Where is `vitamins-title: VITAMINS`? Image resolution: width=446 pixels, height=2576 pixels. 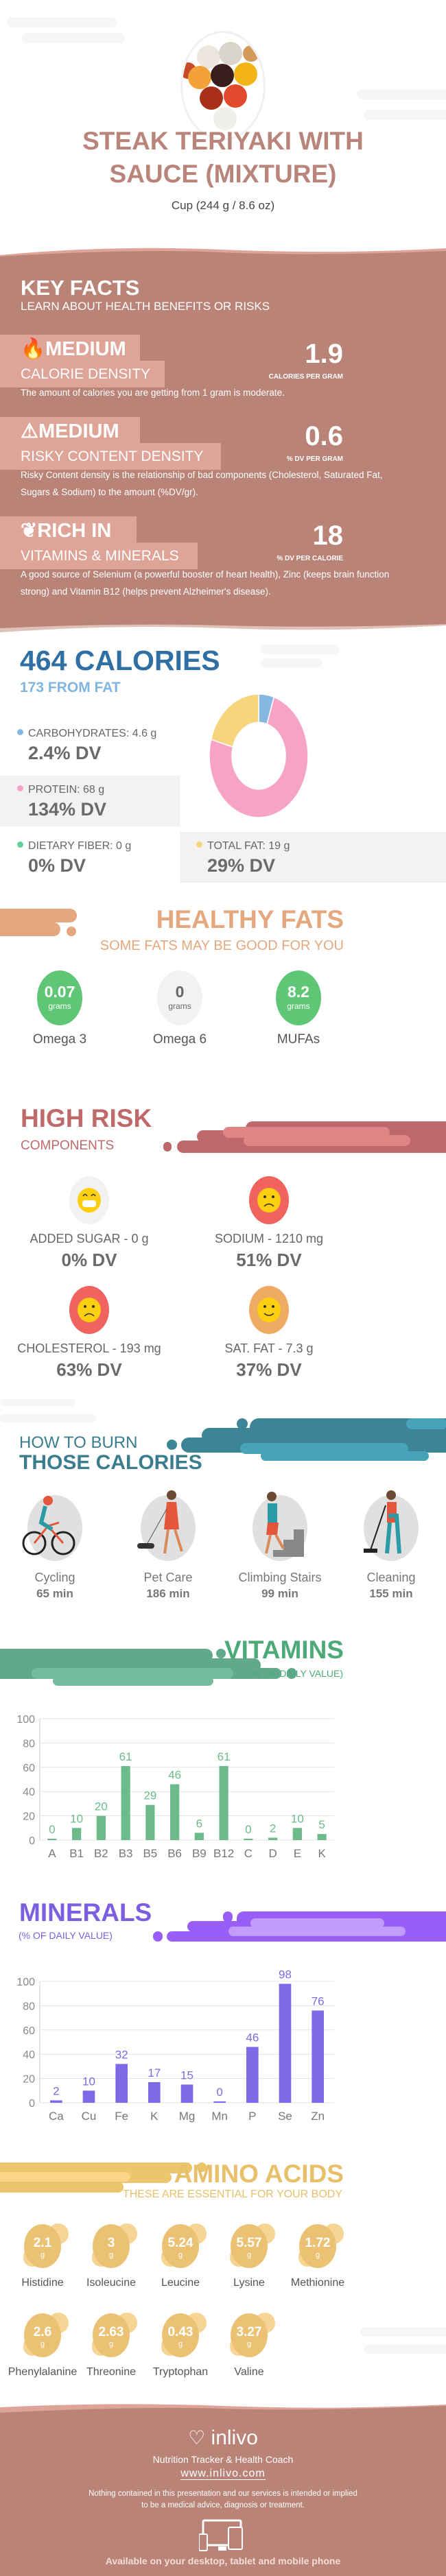 vitamins-title: VITAMINS is located at coordinates (284, 1650).